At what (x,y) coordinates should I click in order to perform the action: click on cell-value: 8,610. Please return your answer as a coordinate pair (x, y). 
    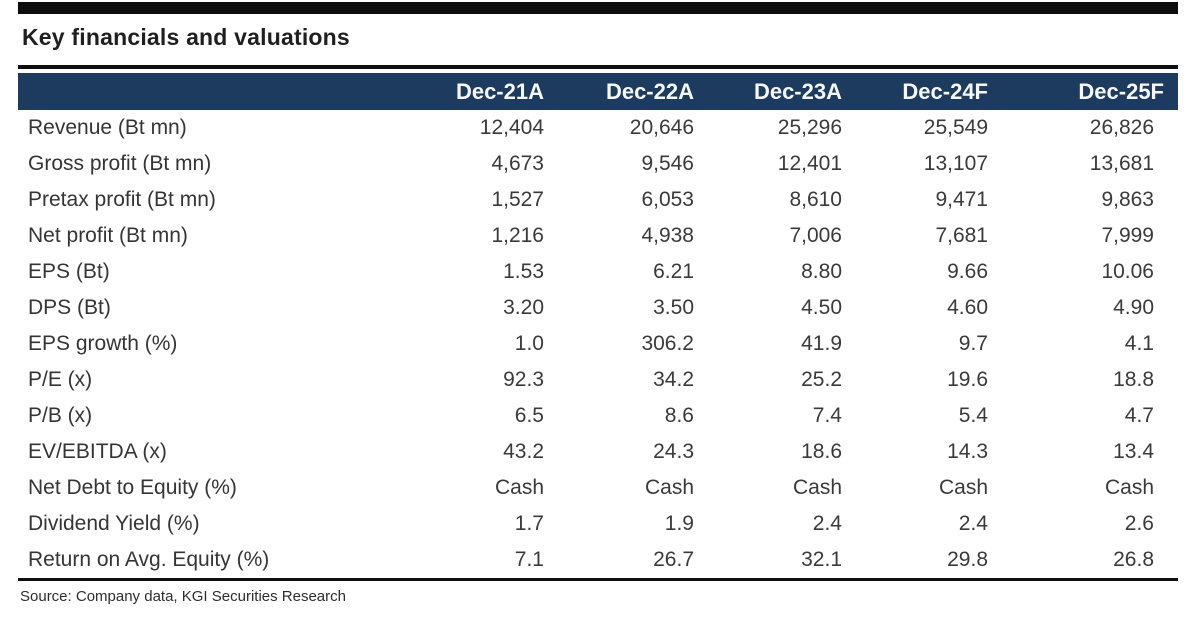
    Looking at the image, I should click on (815, 199).